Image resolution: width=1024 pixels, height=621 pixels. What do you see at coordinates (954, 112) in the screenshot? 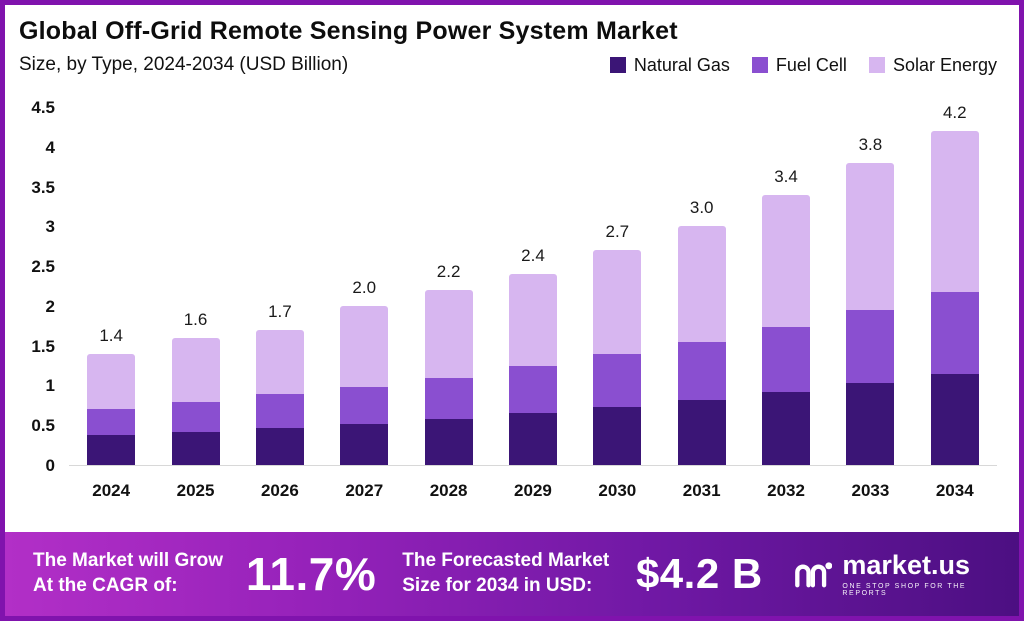
I see `bar-total-label: 4.2` at bounding box center [954, 112].